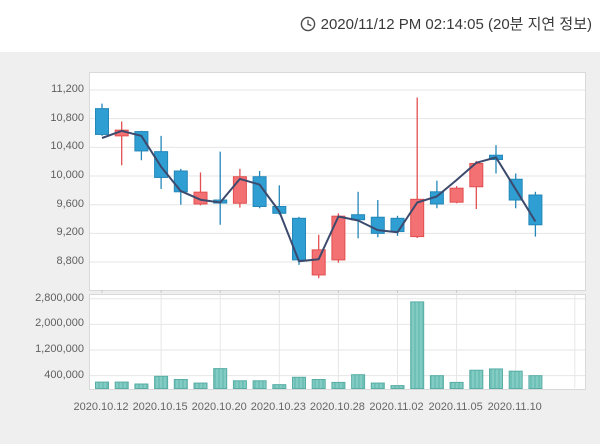 Image resolution: width=600 pixels, height=444 pixels. I want to click on volume-axis-label: 2,000,000, so click(59, 323).